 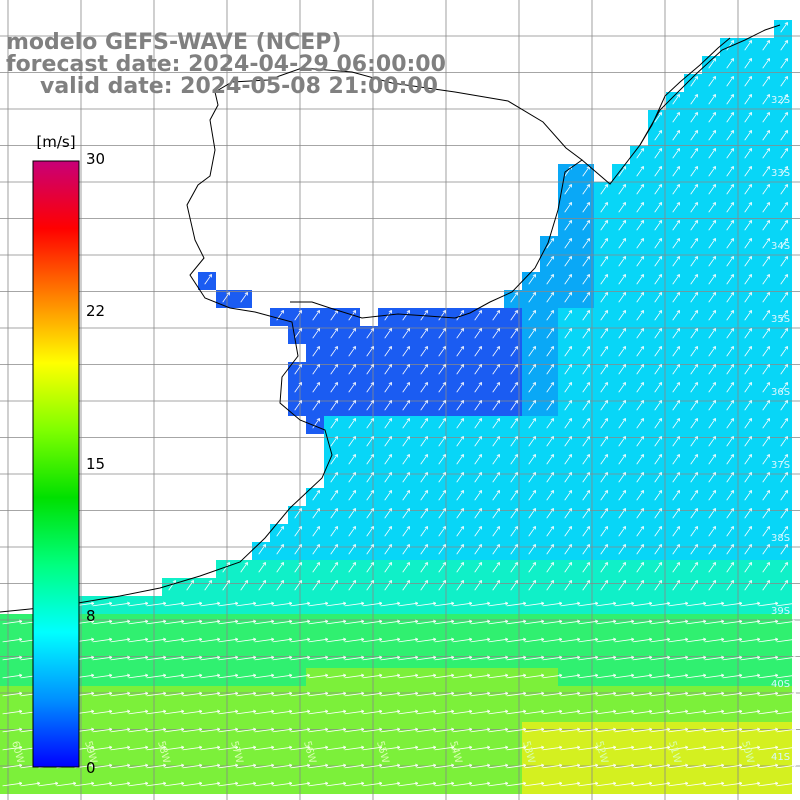 What do you see at coordinates (780, 246) in the screenshot?
I see `latitude-label: 34S` at bounding box center [780, 246].